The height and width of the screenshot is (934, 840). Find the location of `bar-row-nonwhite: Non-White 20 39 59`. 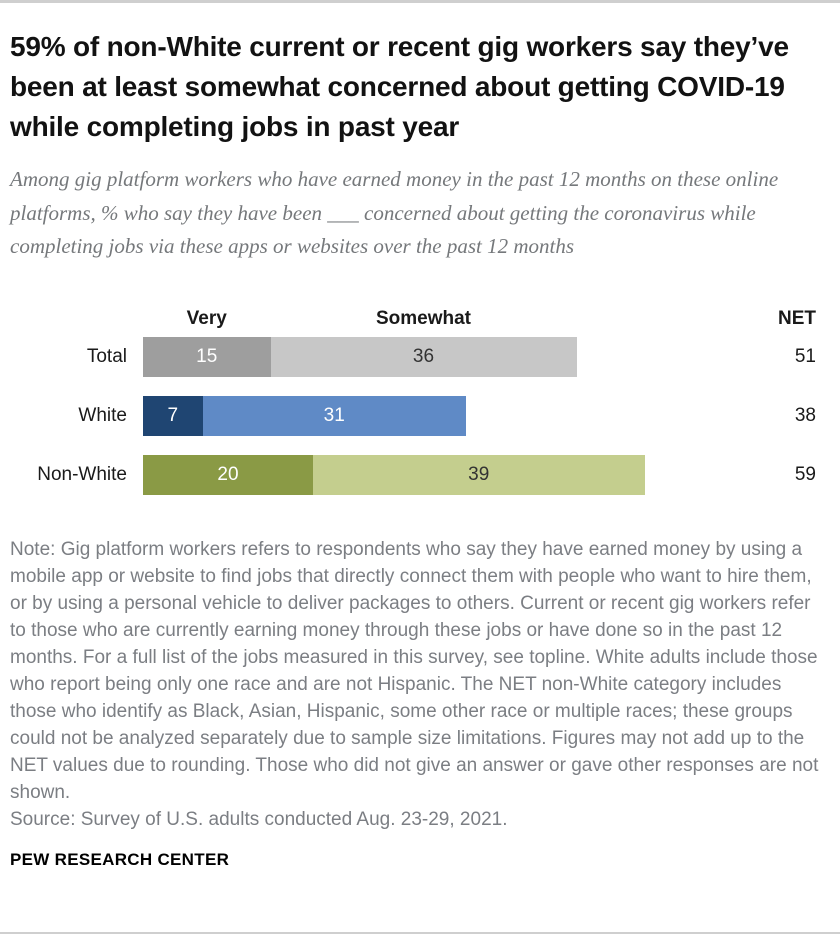

bar-row-nonwhite: Non-White 20 39 59 is located at coordinates (420, 474).